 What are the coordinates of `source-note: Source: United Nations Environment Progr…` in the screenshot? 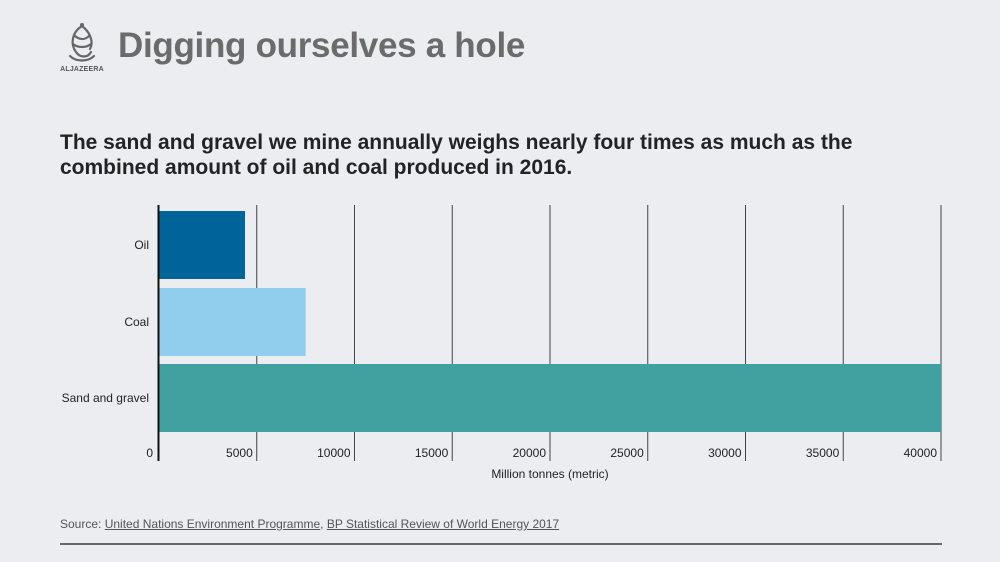 It's located at (309, 524).